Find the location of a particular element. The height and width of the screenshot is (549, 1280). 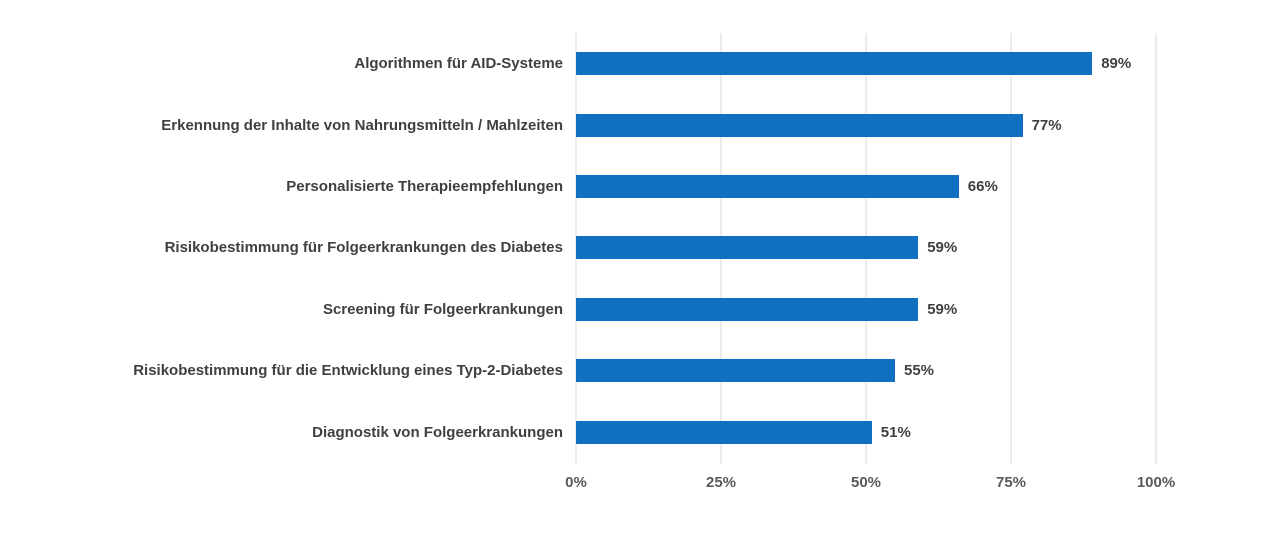

bar-track: 66% is located at coordinates (866, 186).